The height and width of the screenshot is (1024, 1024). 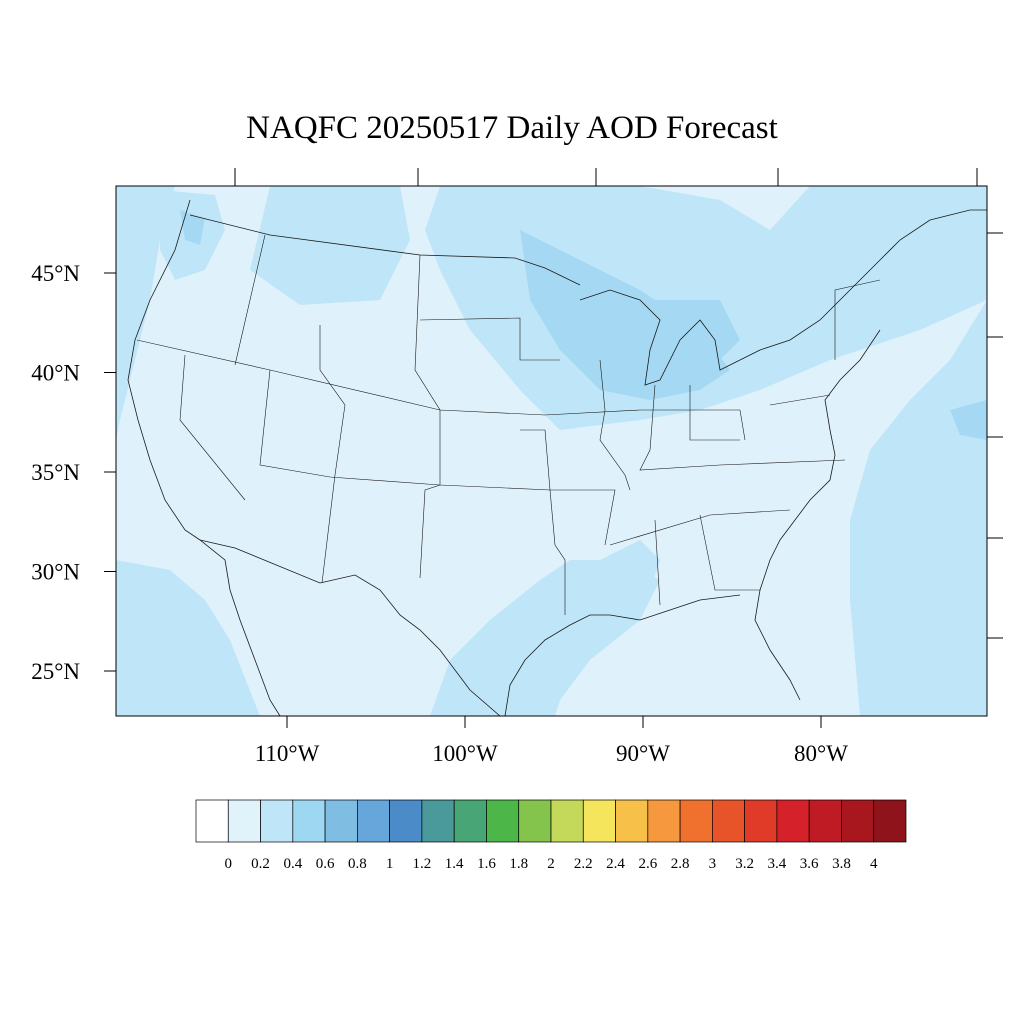 I want to click on colorbar-label: 2.4, so click(x=615, y=864).